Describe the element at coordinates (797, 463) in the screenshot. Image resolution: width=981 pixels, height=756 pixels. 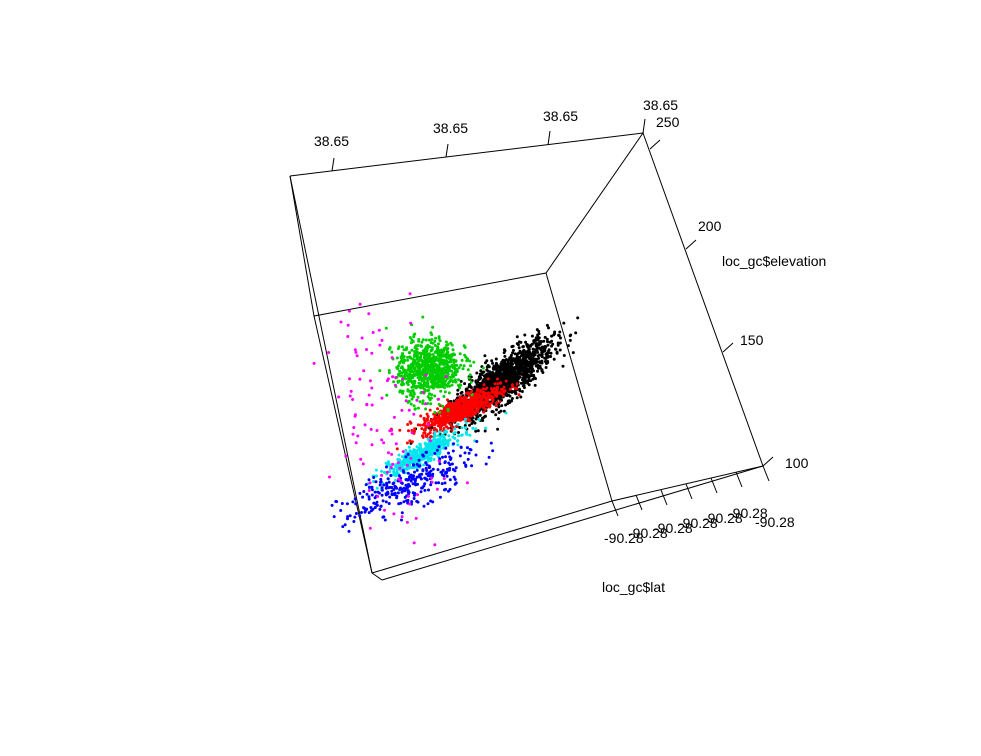
I see `z-tick-label: 100` at that location.